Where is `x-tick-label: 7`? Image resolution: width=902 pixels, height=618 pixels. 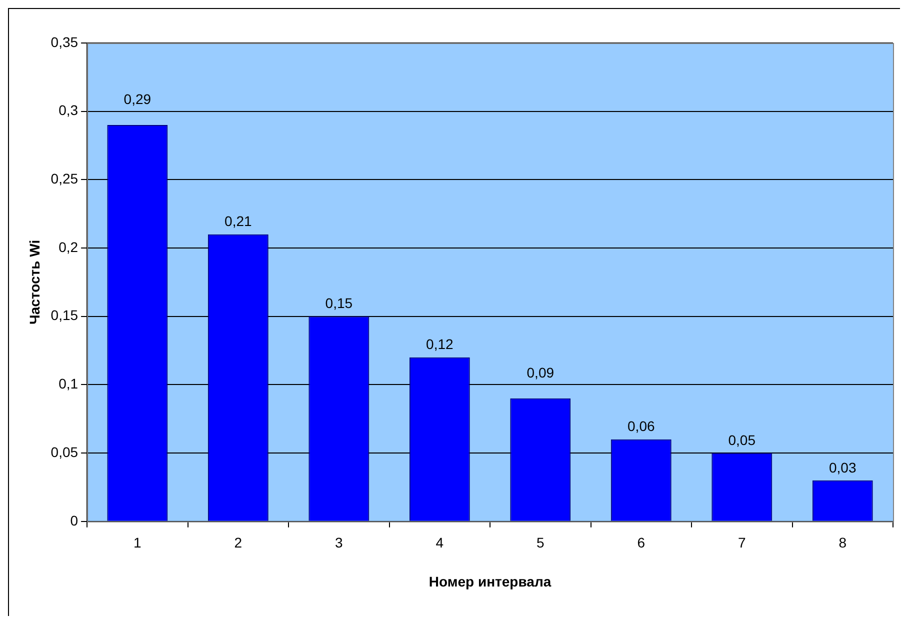
x-tick-label: 7 is located at coordinates (742, 542).